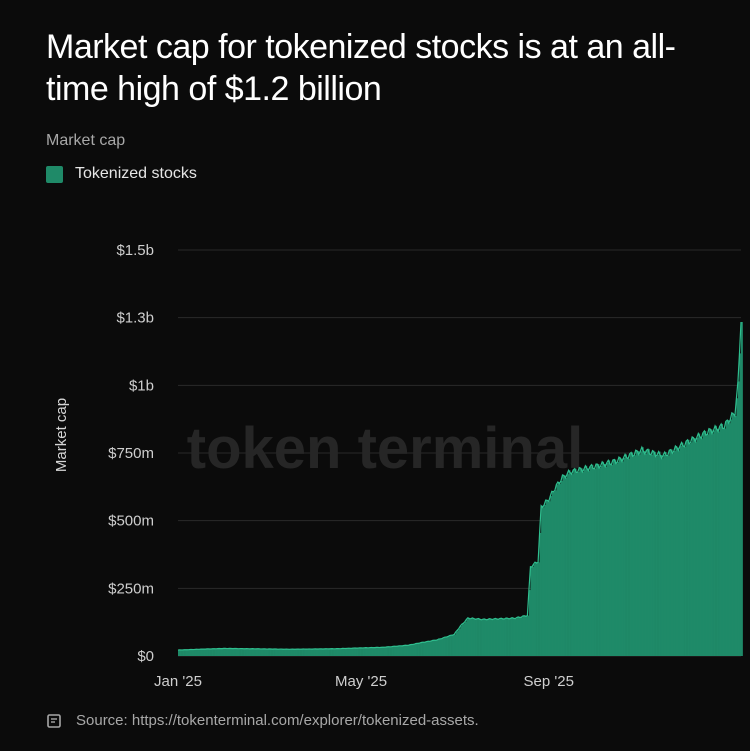 The width and height of the screenshot is (750, 751). Describe the element at coordinates (61, 435) in the screenshot. I see `y-axis-label: Market cap` at that location.